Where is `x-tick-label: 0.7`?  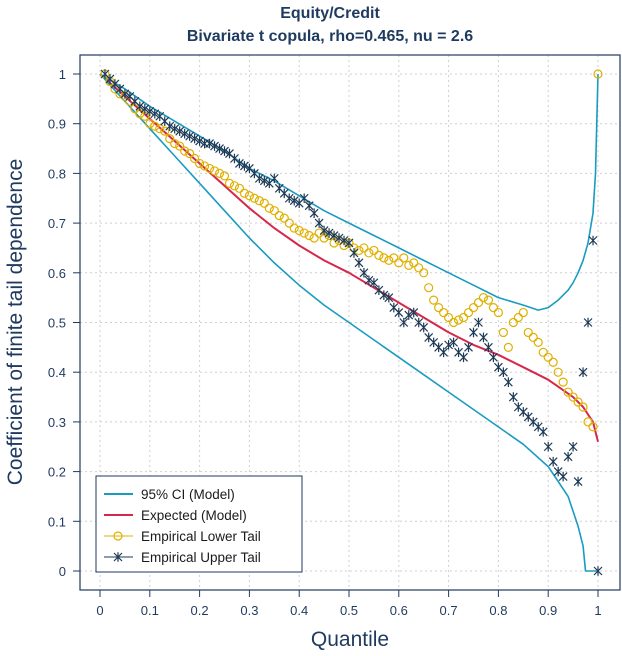 x-tick-label: 0.7 is located at coordinates (449, 610).